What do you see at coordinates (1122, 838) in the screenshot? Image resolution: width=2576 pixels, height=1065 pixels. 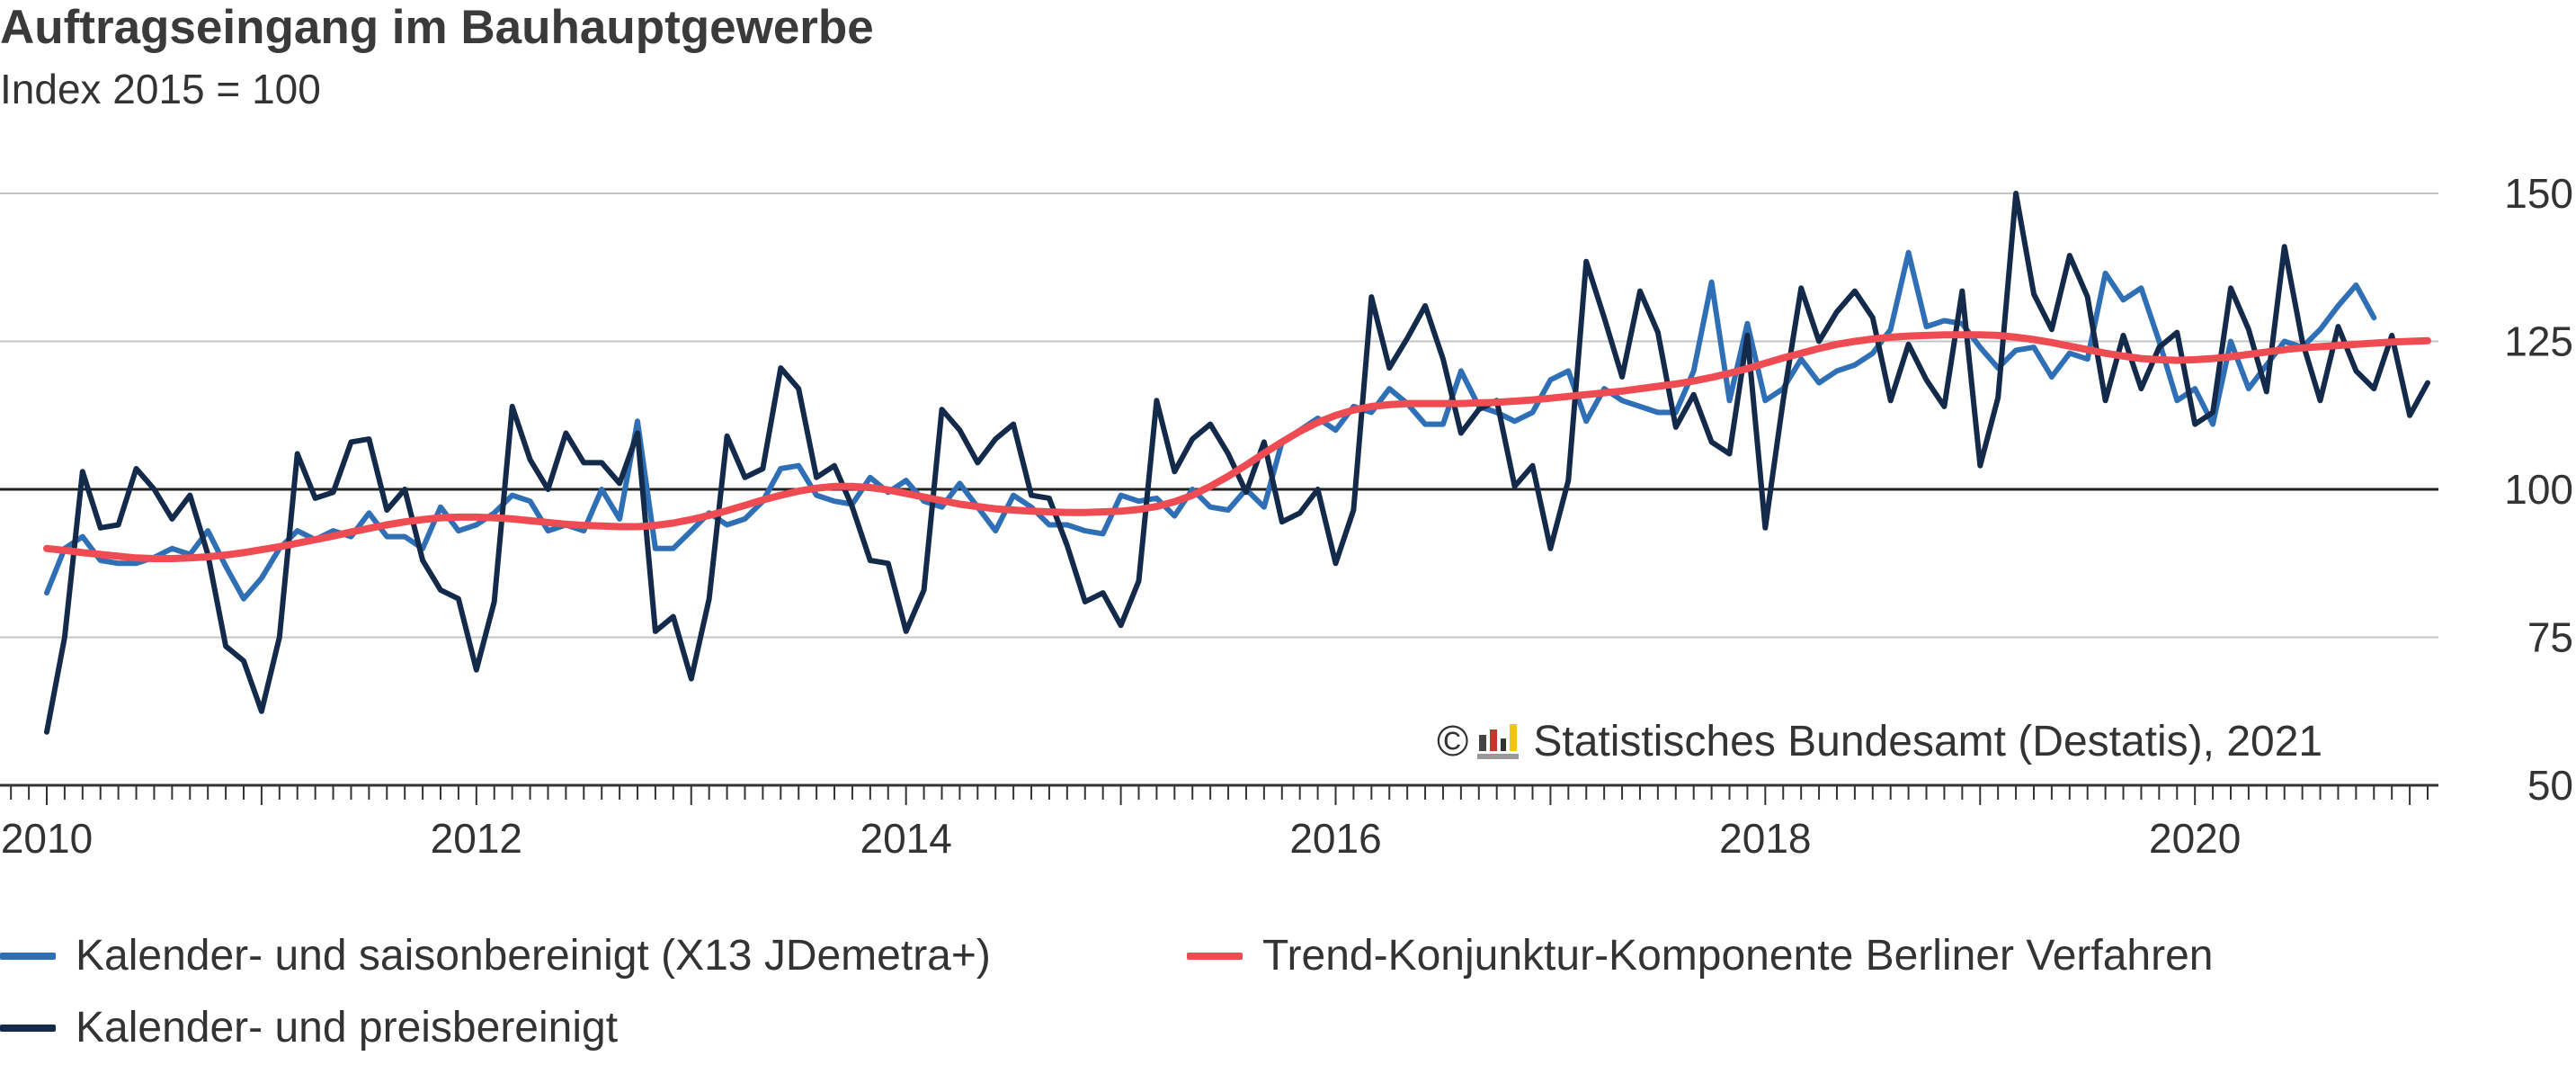 I see `x-axis-labels: 2010 2012 2014 2016 2018 2020` at bounding box center [1122, 838].